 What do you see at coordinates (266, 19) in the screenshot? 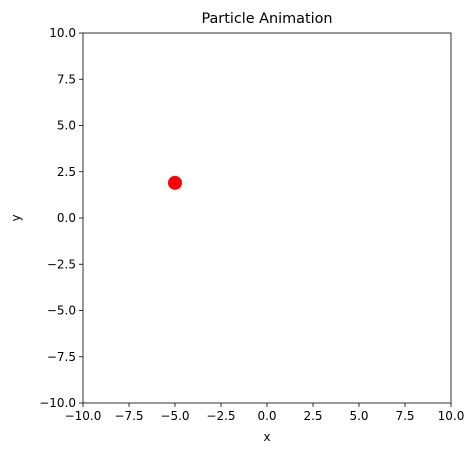
I see `chart-title: Particle Animation` at bounding box center [266, 19].